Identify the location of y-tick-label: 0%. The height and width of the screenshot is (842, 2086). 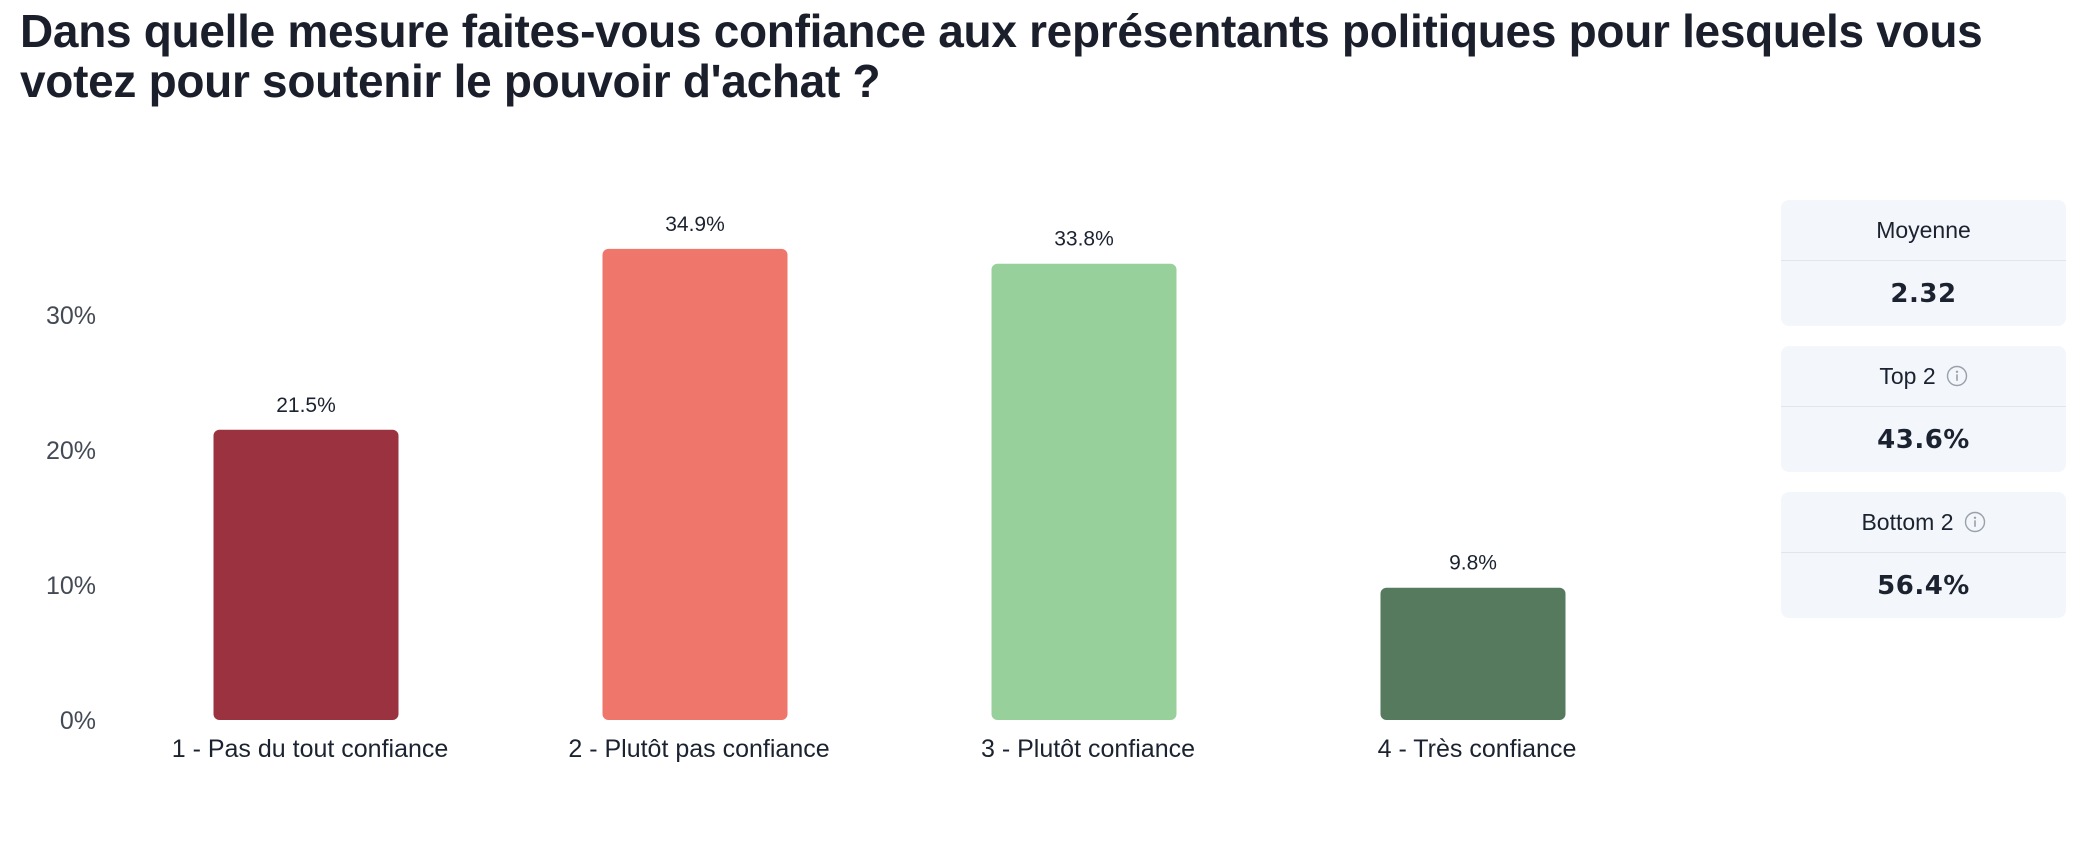
(78, 721).